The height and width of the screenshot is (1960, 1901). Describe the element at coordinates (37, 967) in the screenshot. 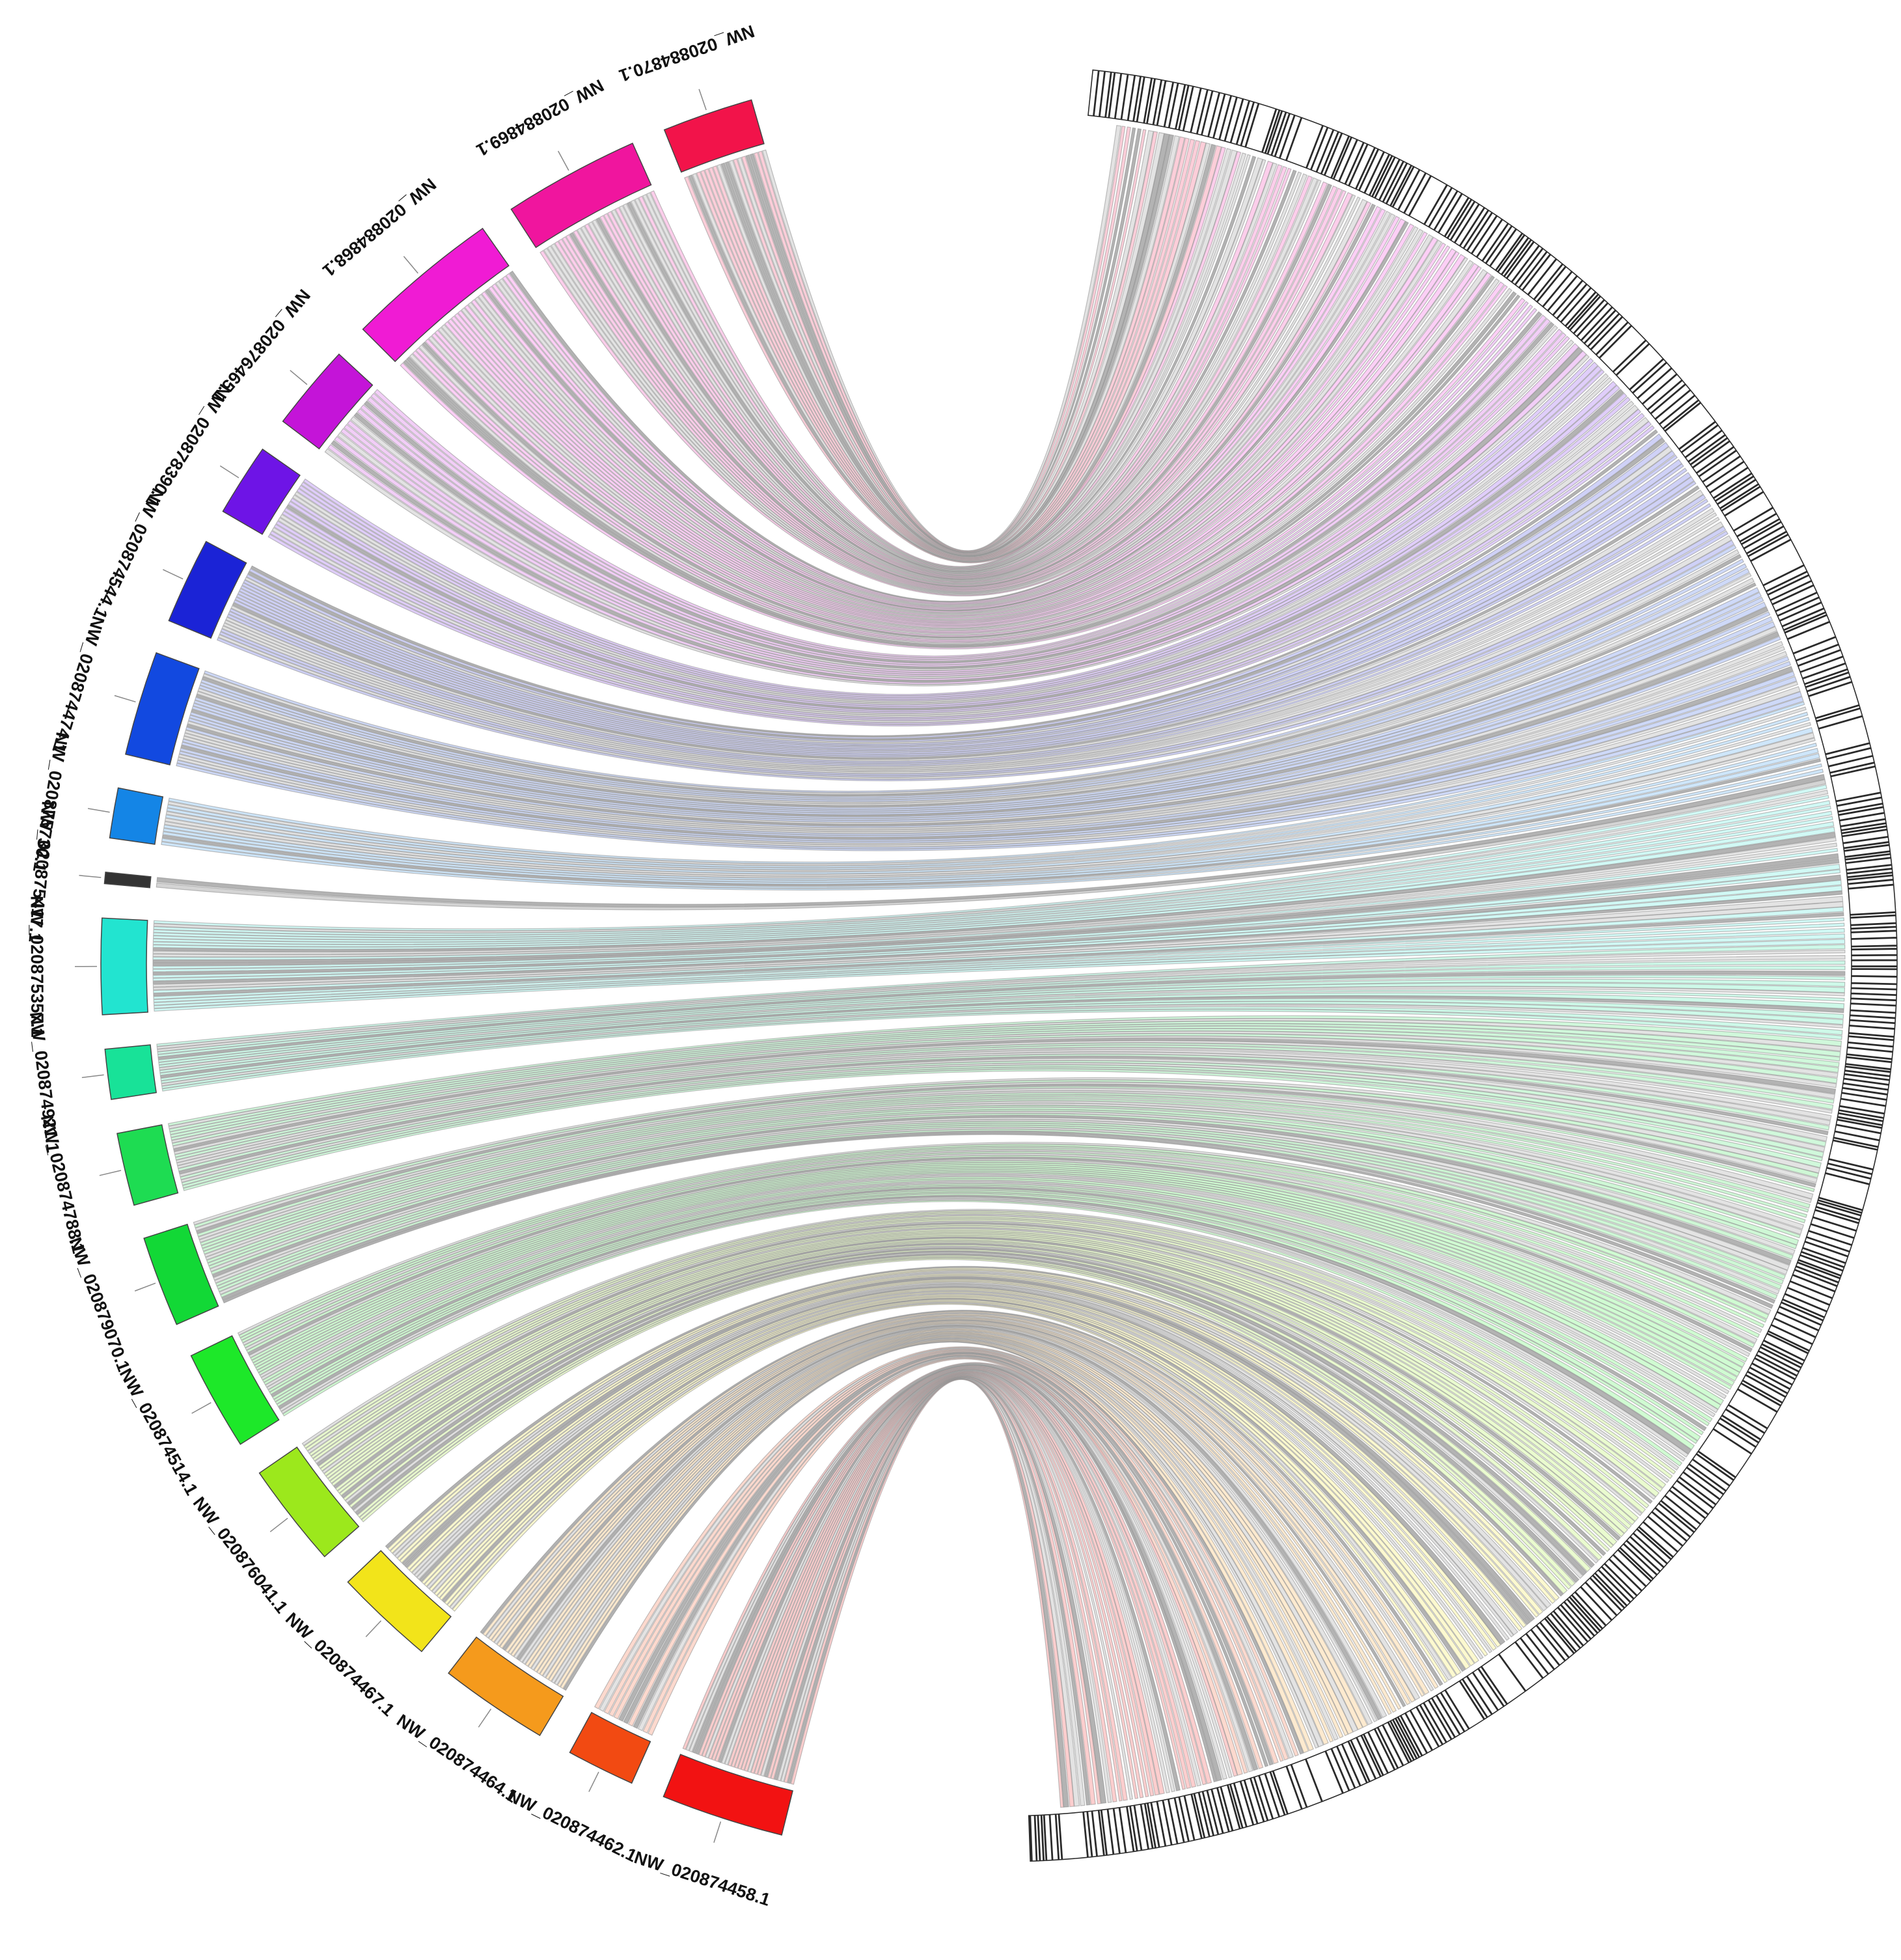

I see `scaffold-label: NW_020875357.1` at that location.